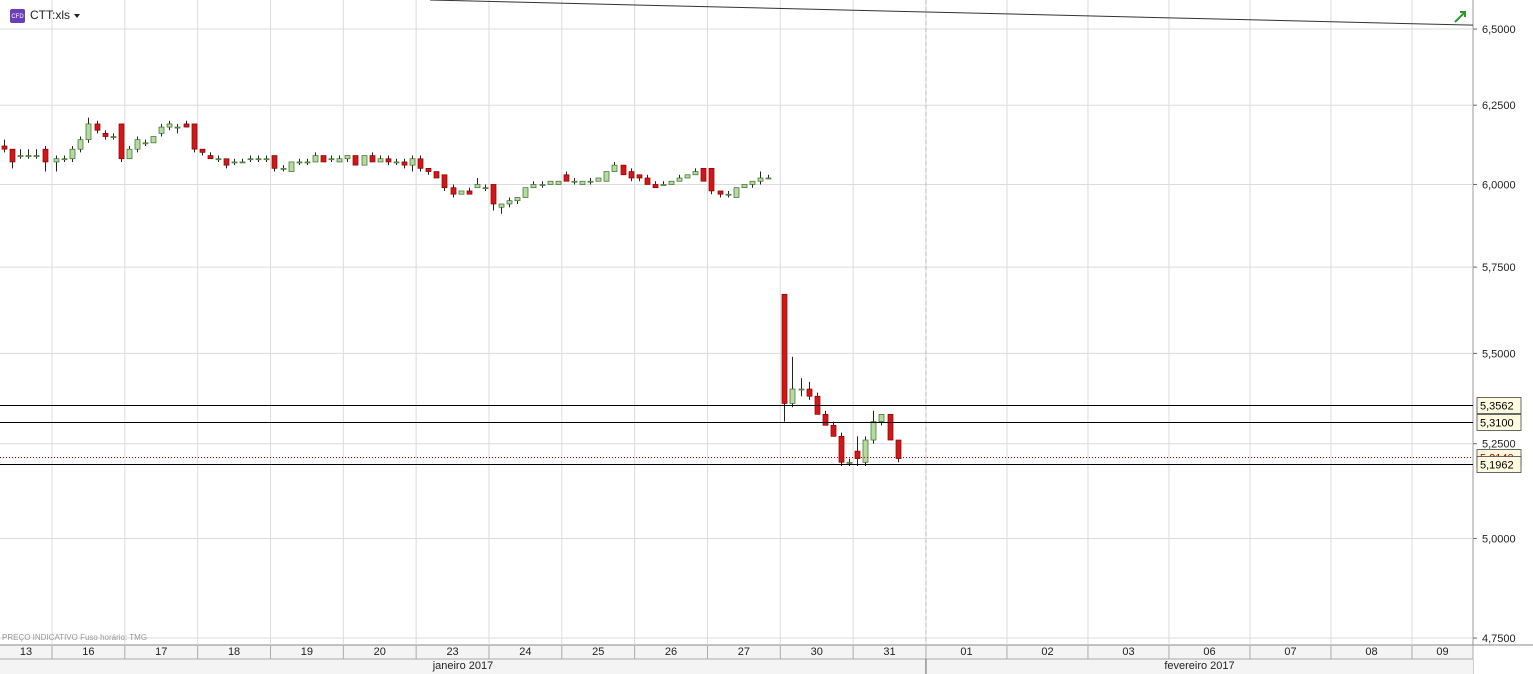 Image resolution: width=1533 pixels, height=674 pixels. I want to click on x-tick-label: 03, so click(1128, 652).